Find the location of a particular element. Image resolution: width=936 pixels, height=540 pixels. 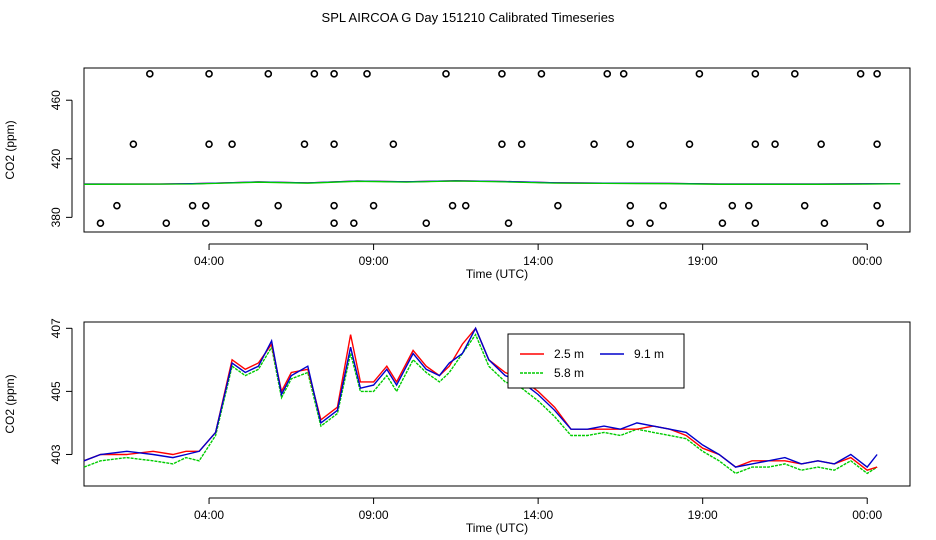

bottom-panel-x-tick-label: 00:00 is located at coordinates (867, 515).